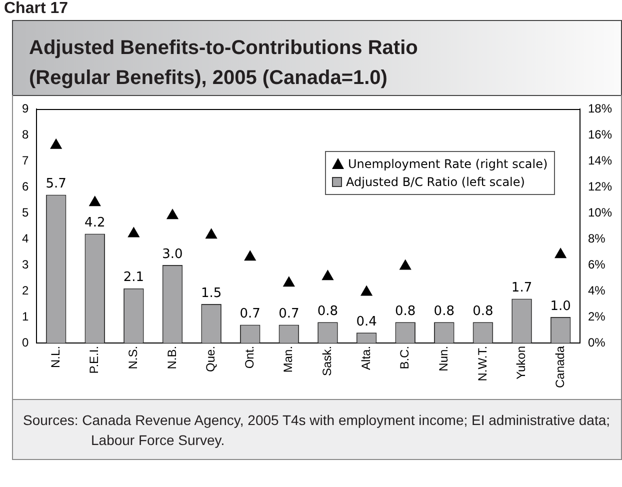 This screenshot has width=622, height=487. I want to click on data-label: 2.1, so click(133, 278).